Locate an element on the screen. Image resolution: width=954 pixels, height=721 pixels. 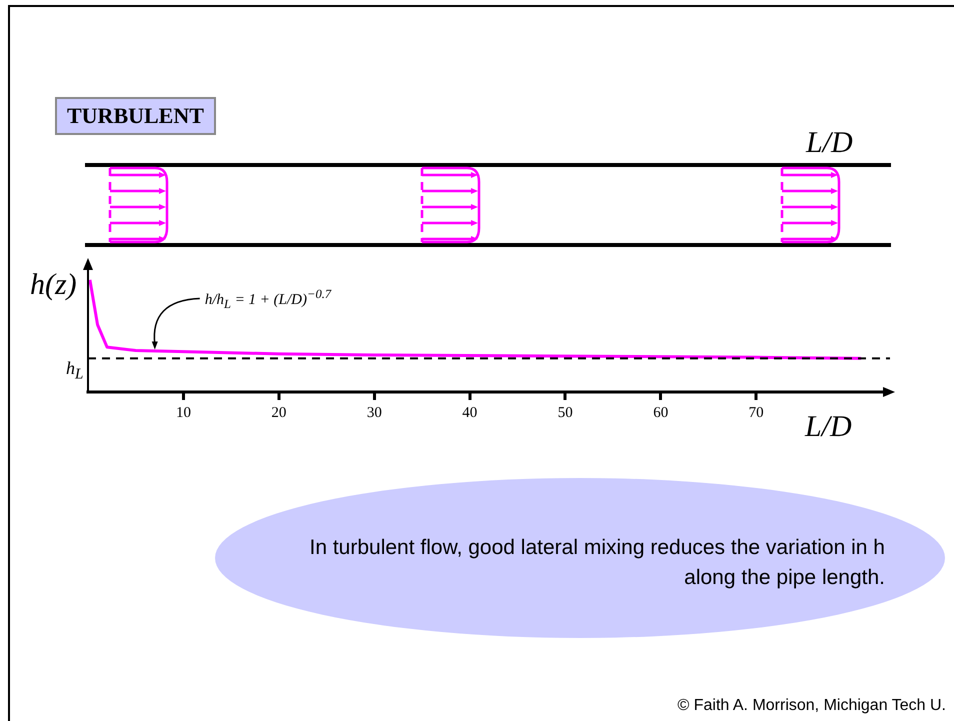
x-tick-label: 10 is located at coordinates (183, 412).